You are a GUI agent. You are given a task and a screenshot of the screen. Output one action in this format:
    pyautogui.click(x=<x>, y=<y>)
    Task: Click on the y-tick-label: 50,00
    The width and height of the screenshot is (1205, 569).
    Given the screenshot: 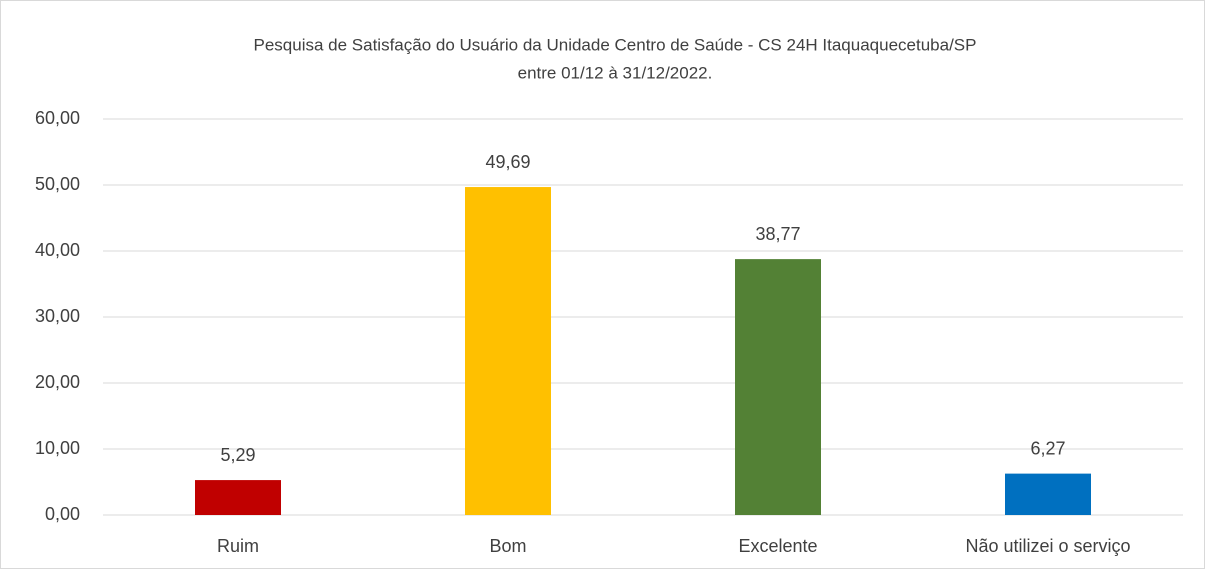 What is the action you would take?
    pyautogui.click(x=57, y=184)
    